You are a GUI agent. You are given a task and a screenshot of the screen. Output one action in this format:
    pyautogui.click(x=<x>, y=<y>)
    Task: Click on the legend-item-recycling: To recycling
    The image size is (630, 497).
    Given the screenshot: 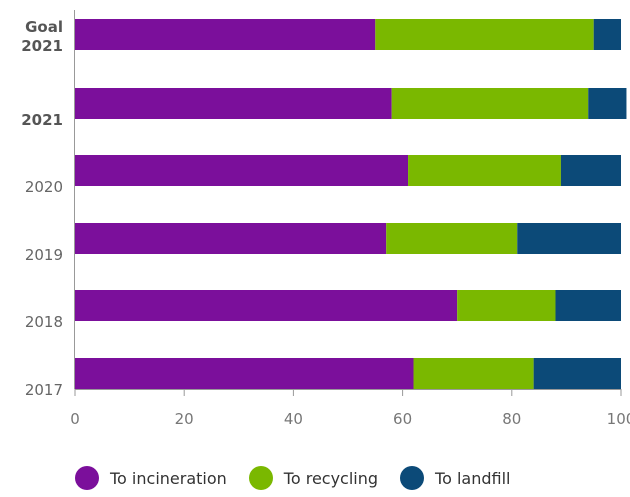 What is the action you would take?
    pyautogui.click(x=313, y=478)
    